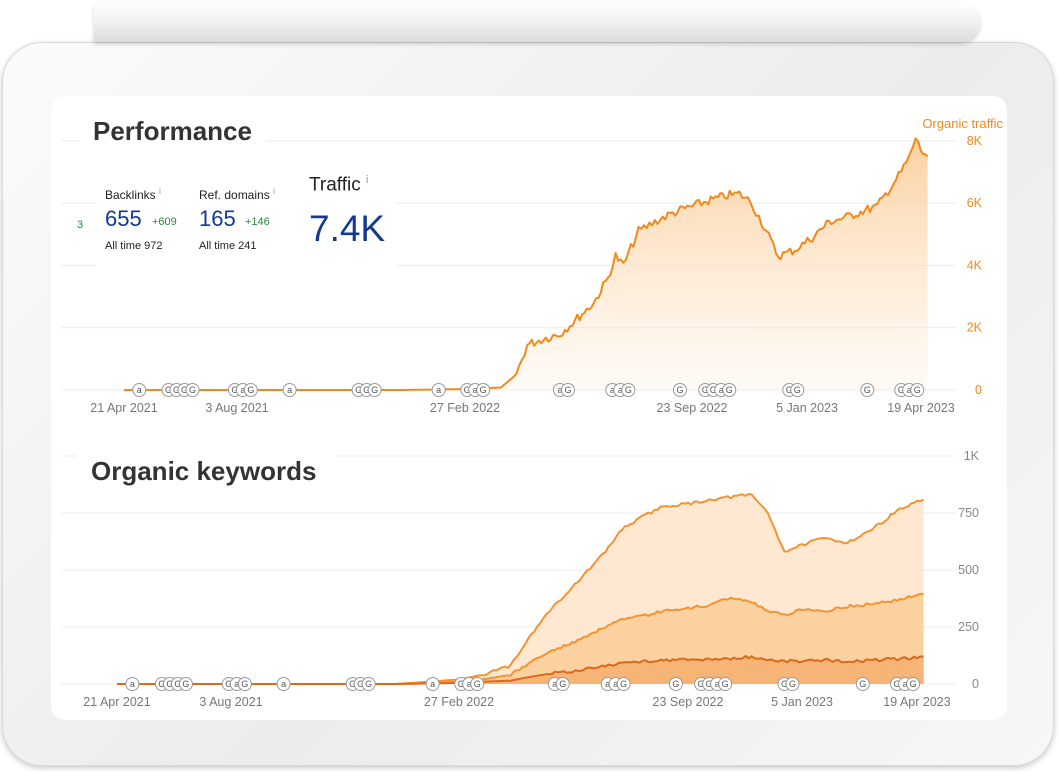  What do you see at coordinates (975, 265) in the screenshot?
I see `traffic-y-tick-label: 4K` at bounding box center [975, 265].